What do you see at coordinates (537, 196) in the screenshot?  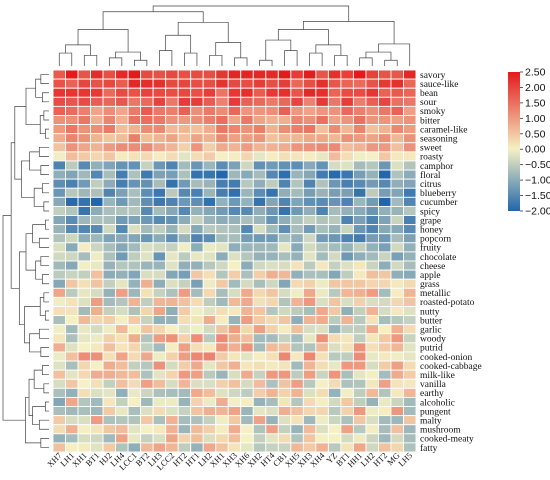 I see `colorbar-tick-label: −1.50` at bounding box center [537, 196].